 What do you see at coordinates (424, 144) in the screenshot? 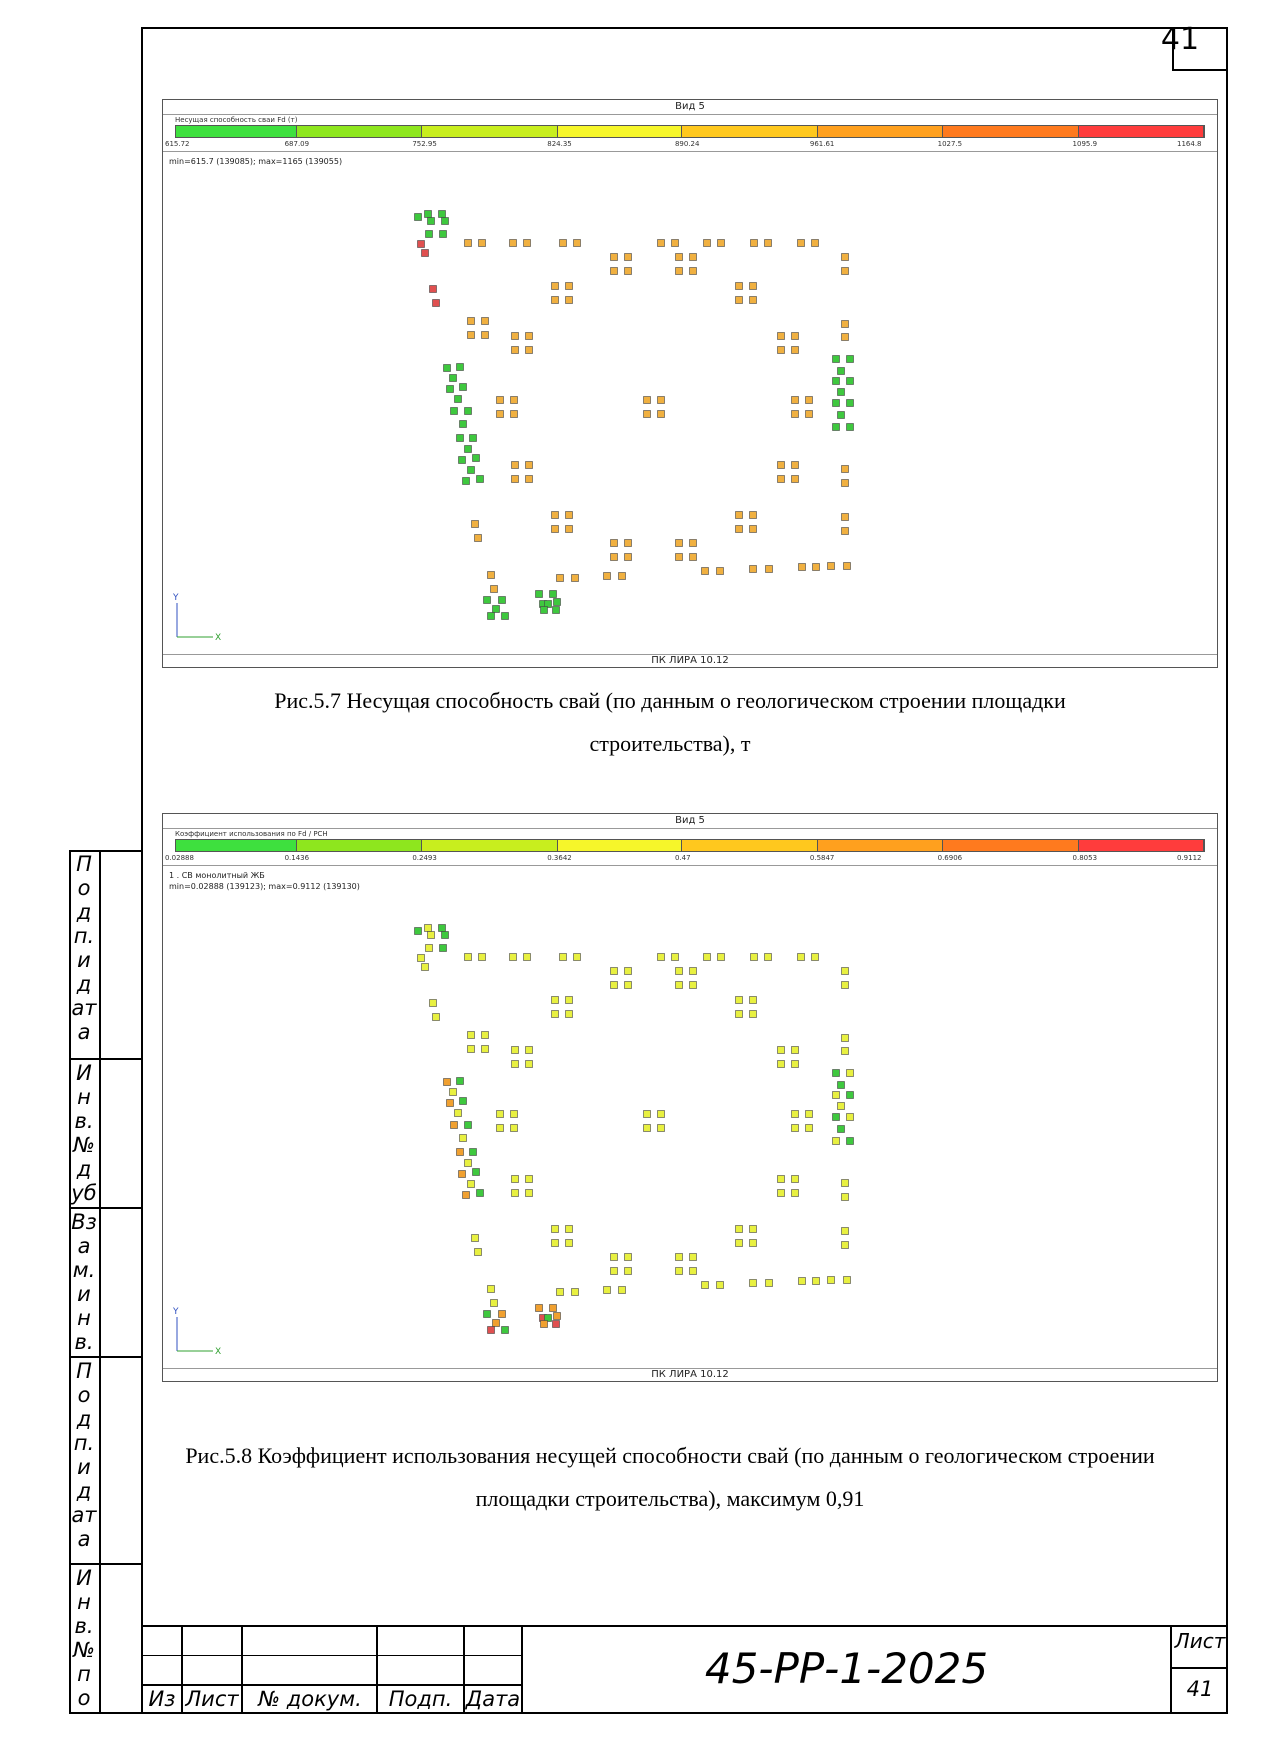
I see `scale-tick-label: 752.95` at bounding box center [424, 144].